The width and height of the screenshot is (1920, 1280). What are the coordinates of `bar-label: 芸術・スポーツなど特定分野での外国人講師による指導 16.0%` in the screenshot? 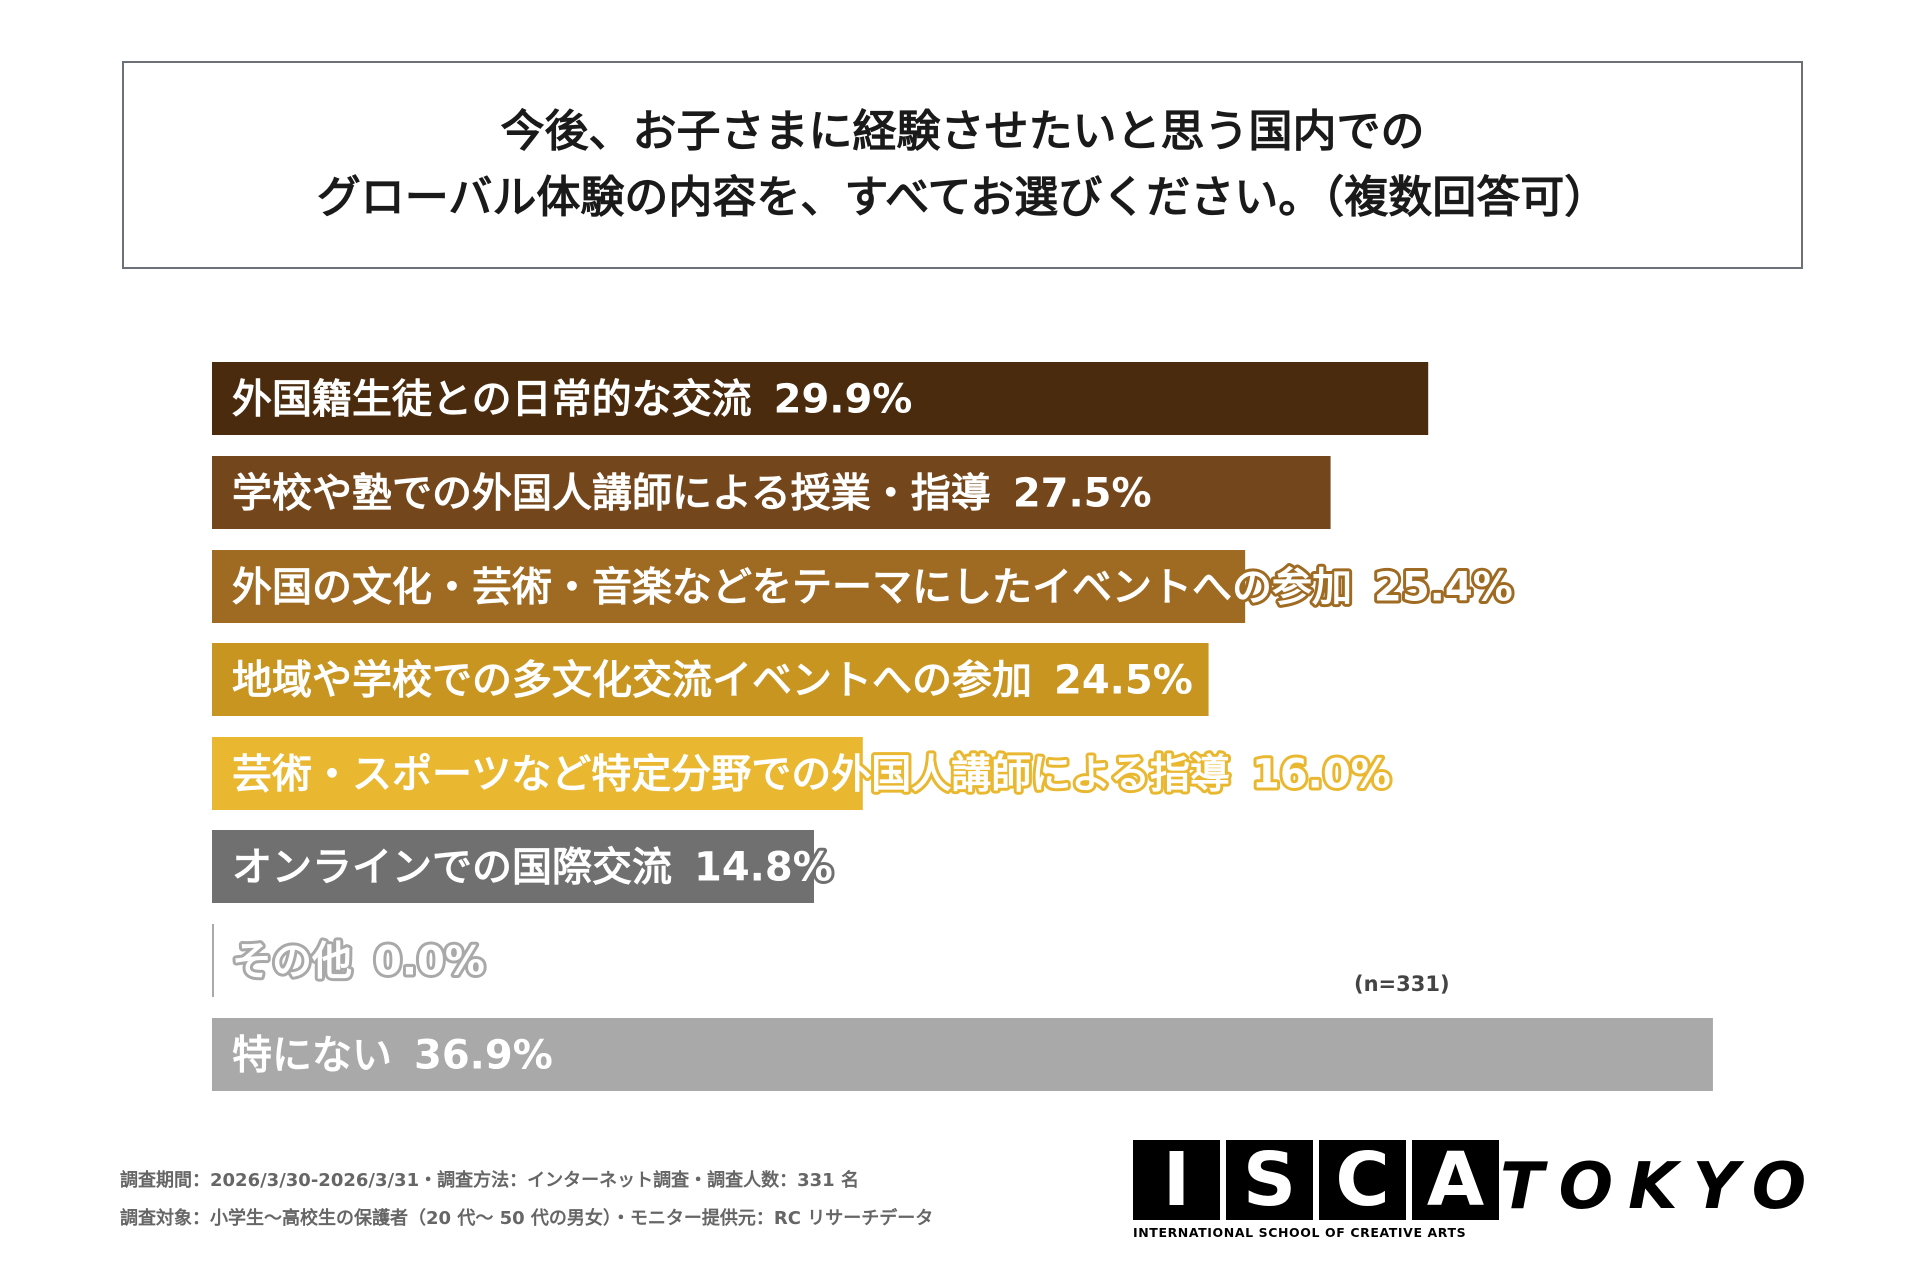 It's located at (811, 775).